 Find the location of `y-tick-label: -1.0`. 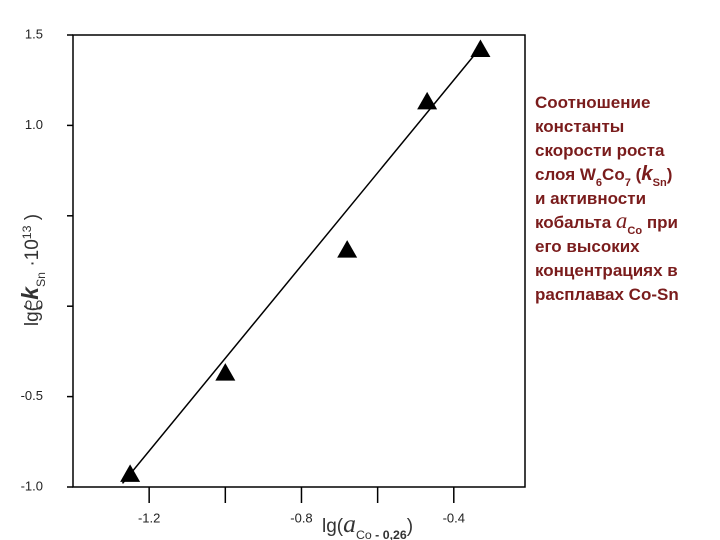

y-tick-label: -1.0 is located at coordinates (32, 485).